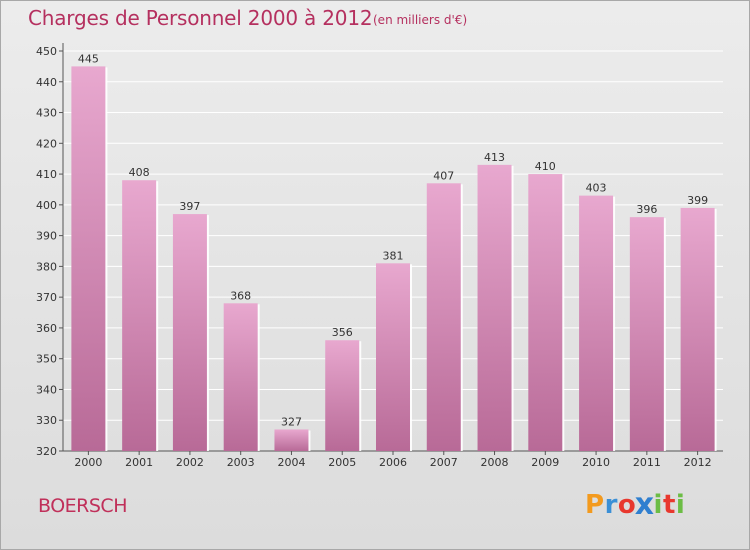  I want to click on x-tick-label: 2003, so click(241, 462).